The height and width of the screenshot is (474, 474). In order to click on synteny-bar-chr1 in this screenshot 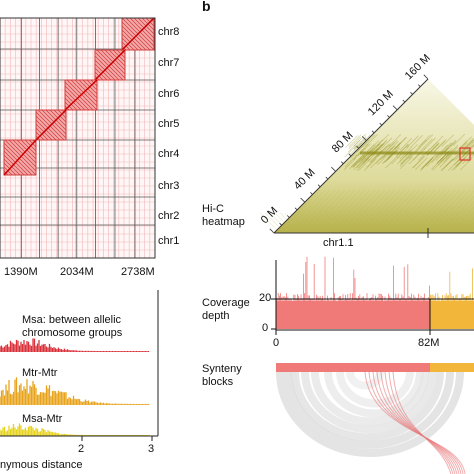, I will do `click(353, 367)`.